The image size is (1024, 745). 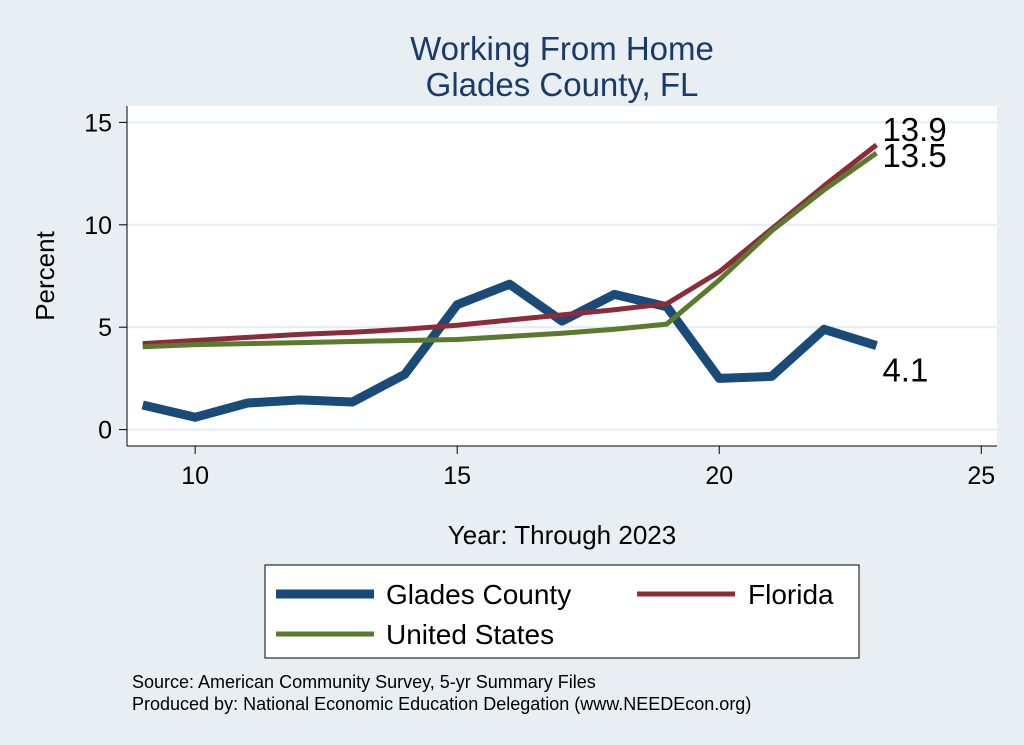 I want to click on y-tick-label-3: 15, so click(x=98, y=123).